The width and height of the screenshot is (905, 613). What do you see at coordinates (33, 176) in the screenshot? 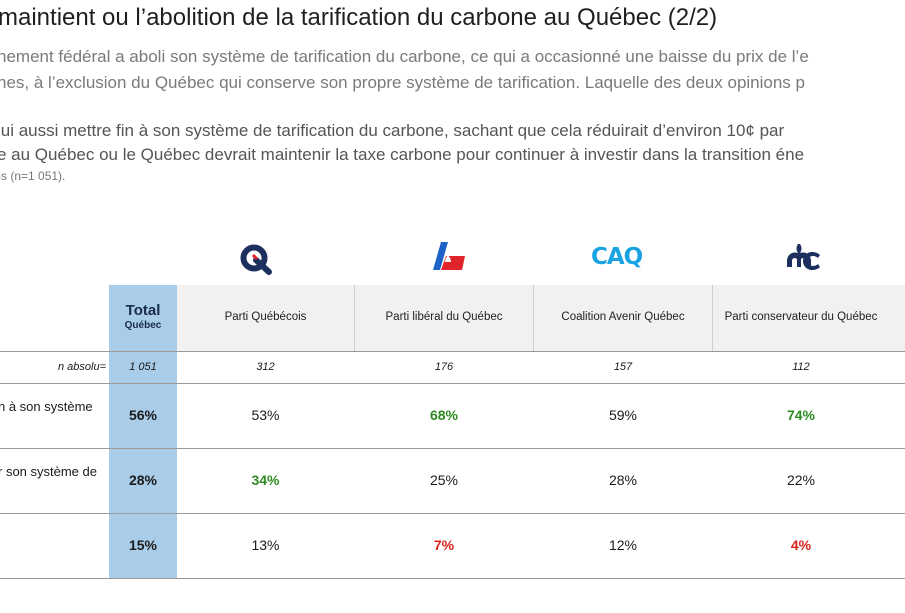
I see `base-note: -s (n=1 051).` at bounding box center [33, 176].